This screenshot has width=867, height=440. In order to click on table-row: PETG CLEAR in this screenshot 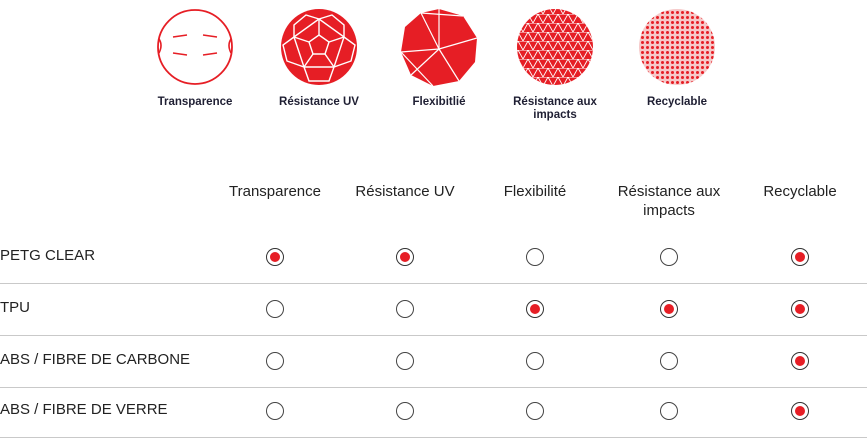, I will do `click(433, 258)`.